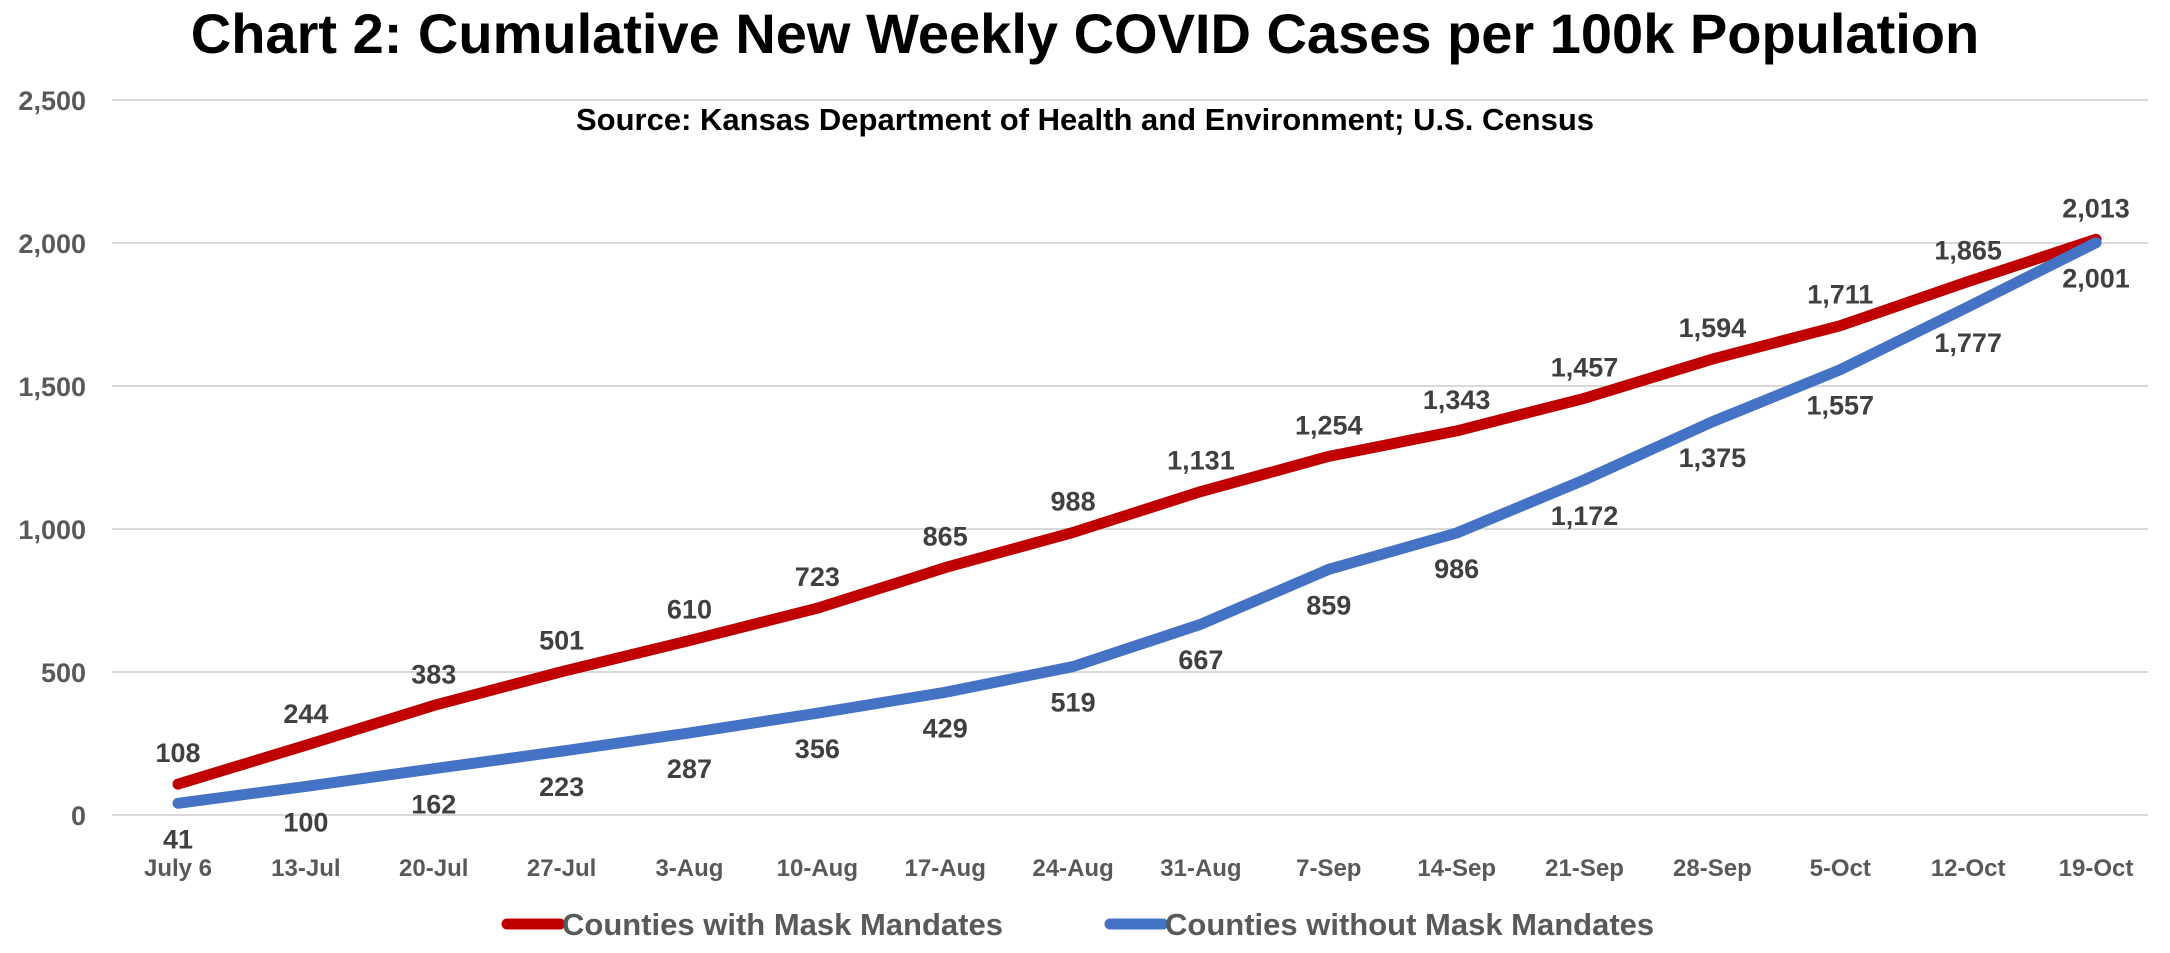  What do you see at coordinates (178, 839) in the screenshot?
I see `data-label: 41` at bounding box center [178, 839].